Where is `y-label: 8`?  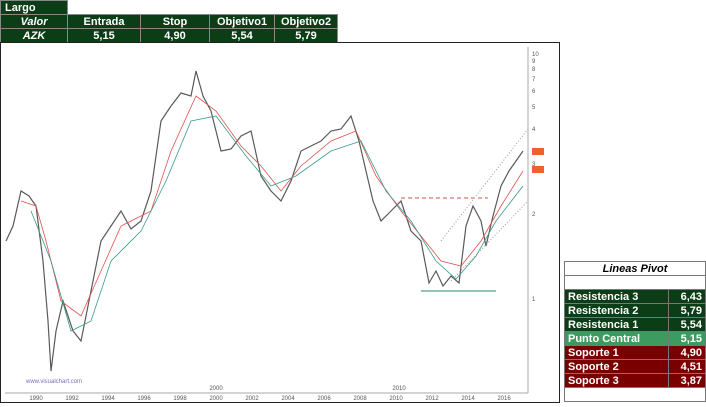 y-label: 8 is located at coordinates (534, 70).